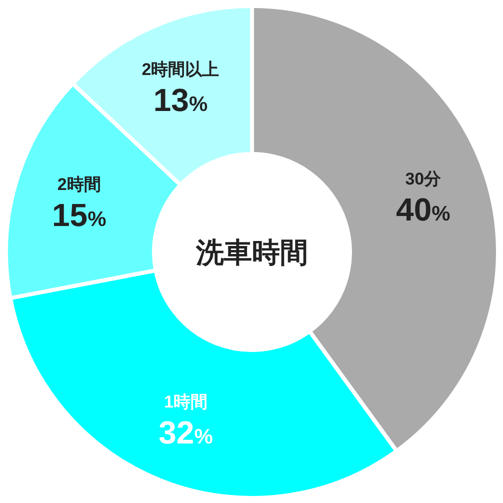 The height and width of the screenshot is (503, 503). Describe the element at coordinates (251, 252) in the screenshot. I see `text: 洗車時間` at that location.